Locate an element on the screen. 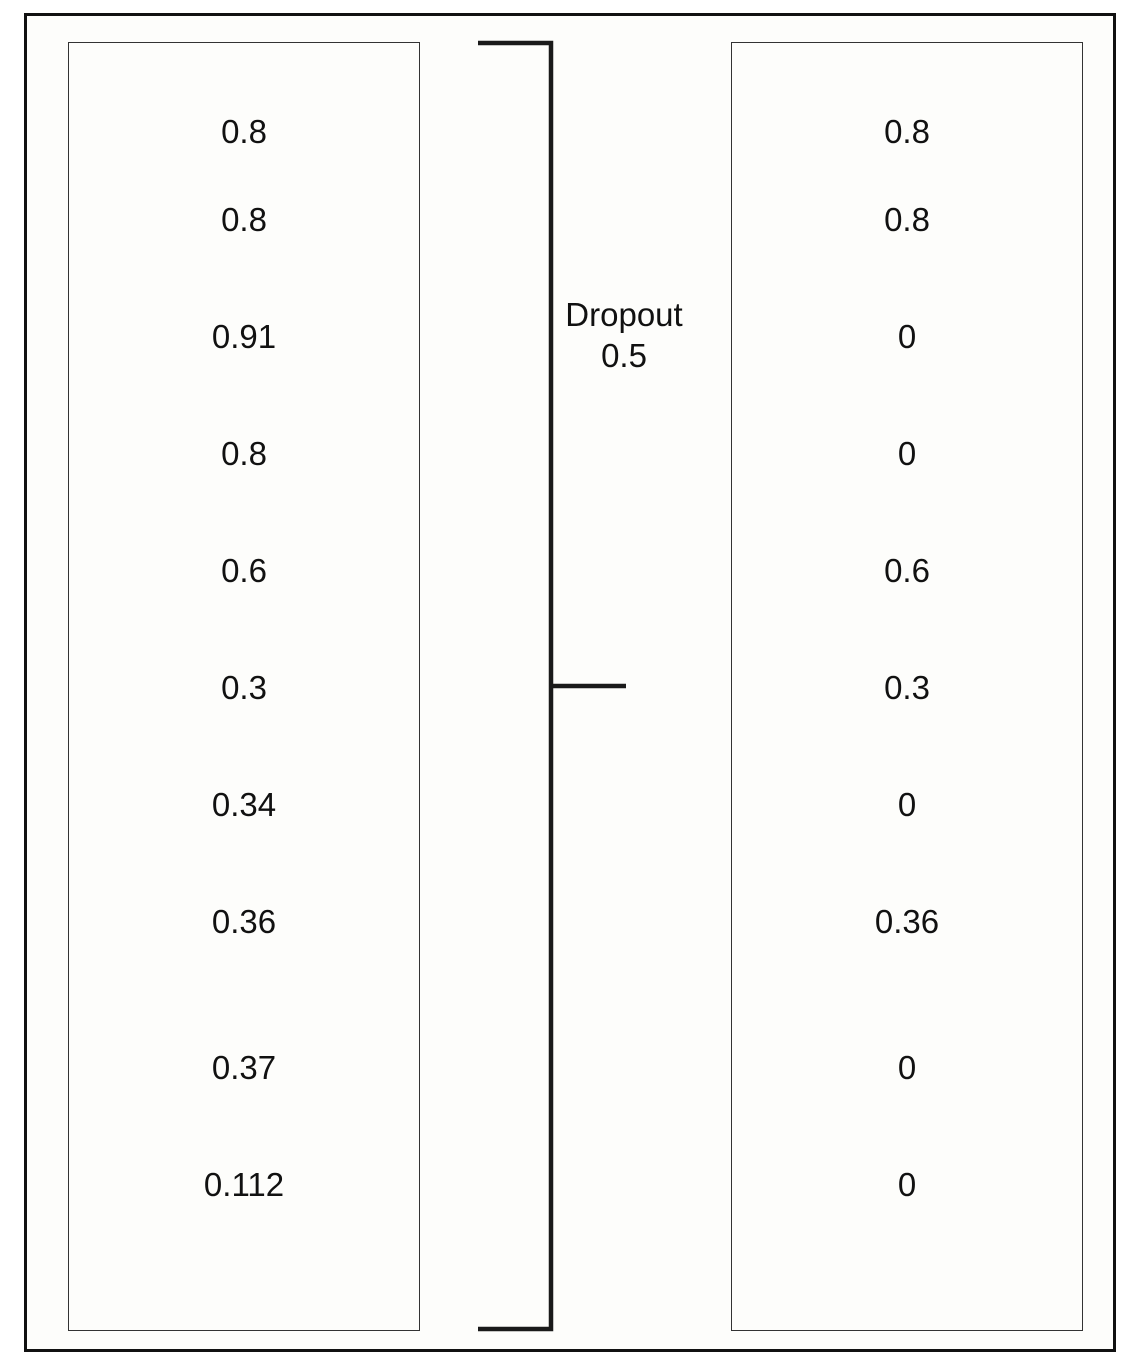 Image resolution: width=1142 pixels, height=1366 pixels. input-value: 0.112 is located at coordinates (244, 1184).